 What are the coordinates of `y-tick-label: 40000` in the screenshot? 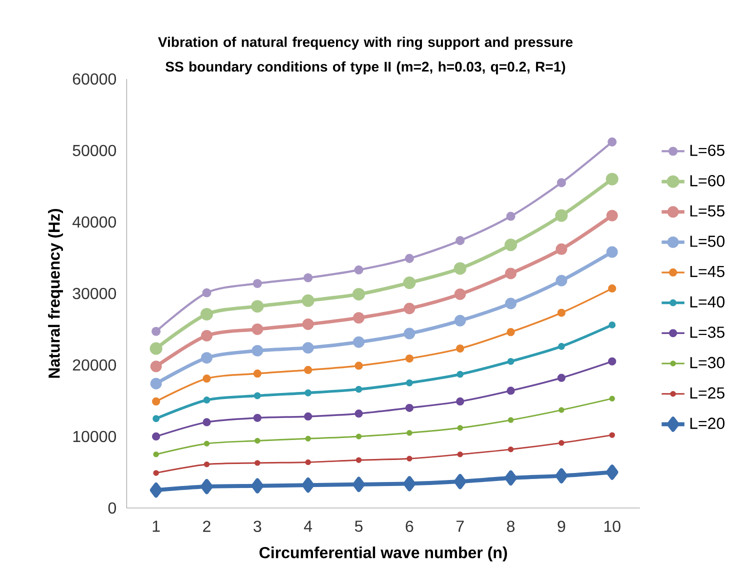 It's located at (94, 222).